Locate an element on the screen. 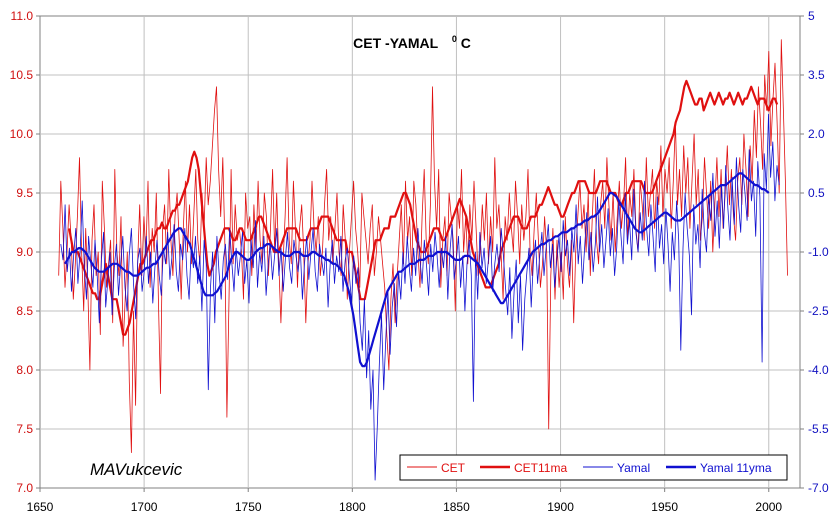  x-tick-label: 1850 is located at coordinates (456, 507).